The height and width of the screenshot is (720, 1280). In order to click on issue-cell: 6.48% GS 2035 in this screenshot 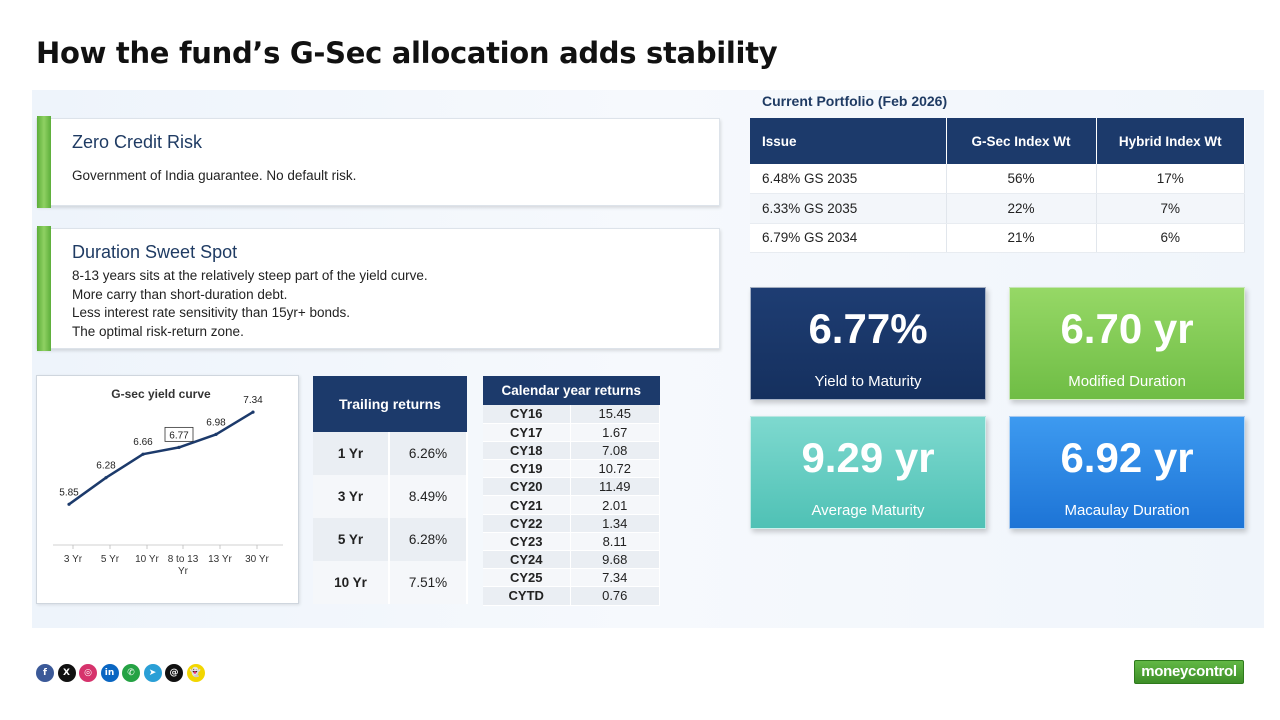, I will do `click(848, 179)`.